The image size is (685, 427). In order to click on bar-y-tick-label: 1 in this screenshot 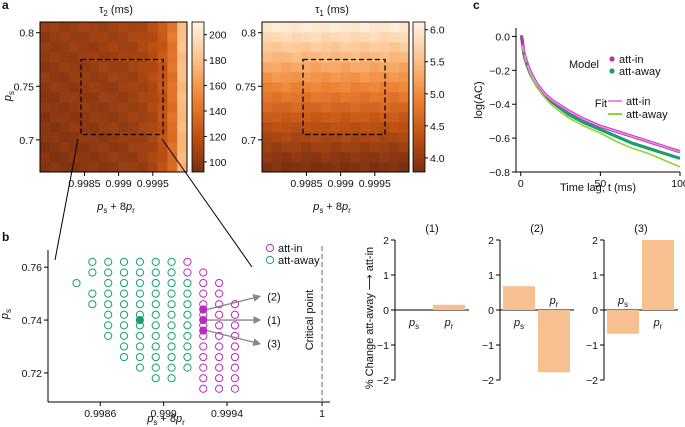, I will do `click(386, 276)`.